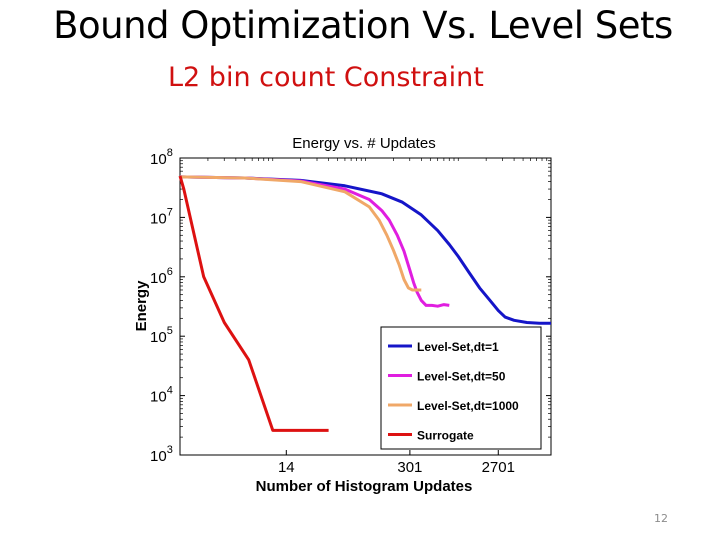 The width and height of the screenshot is (720, 540). What do you see at coordinates (161, 395) in the screenshot?
I see `y-tick-label: 10⁴` at bounding box center [161, 395].